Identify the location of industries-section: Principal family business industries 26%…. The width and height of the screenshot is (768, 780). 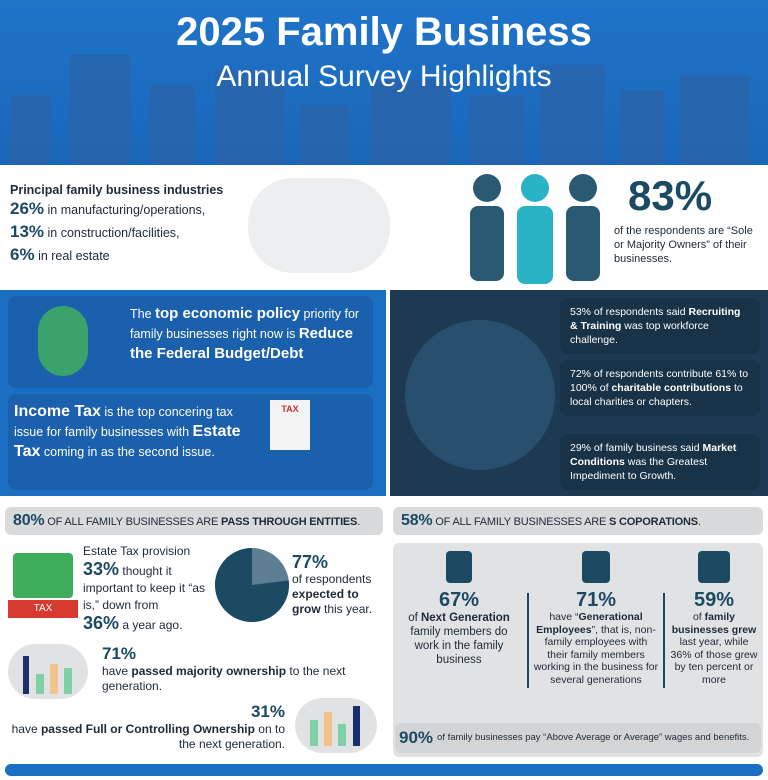
(127, 224).